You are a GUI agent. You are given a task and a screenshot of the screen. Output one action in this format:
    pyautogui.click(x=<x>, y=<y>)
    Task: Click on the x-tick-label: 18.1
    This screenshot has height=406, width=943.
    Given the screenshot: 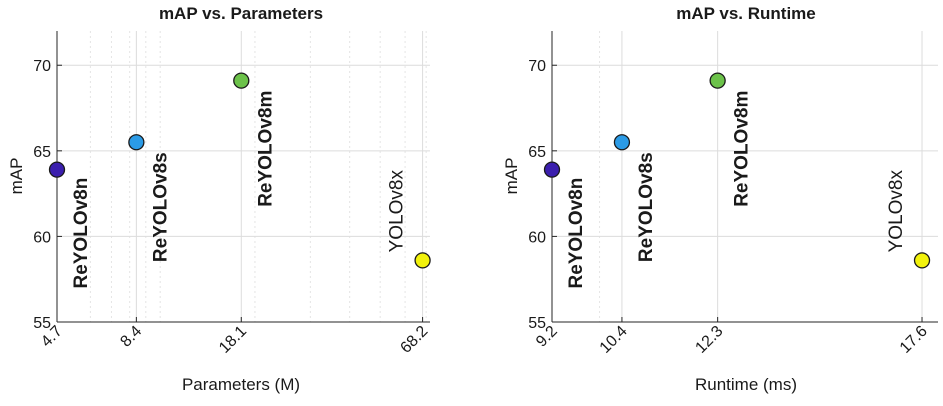 What is the action you would take?
    pyautogui.click(x=233, y=340)
    